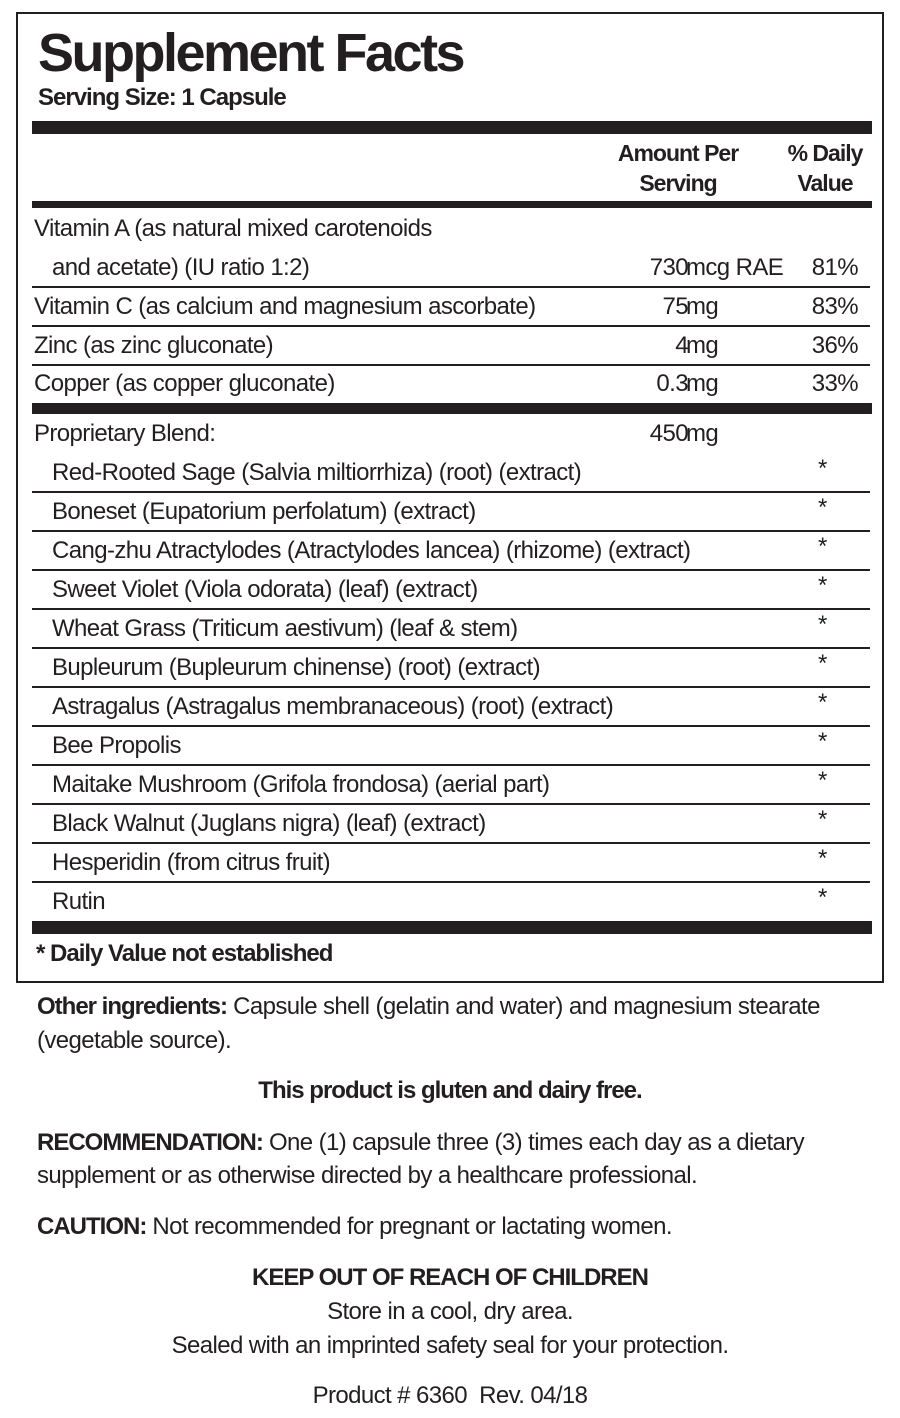  I want to click on nutrient-amount: 4, so click(681, 345).